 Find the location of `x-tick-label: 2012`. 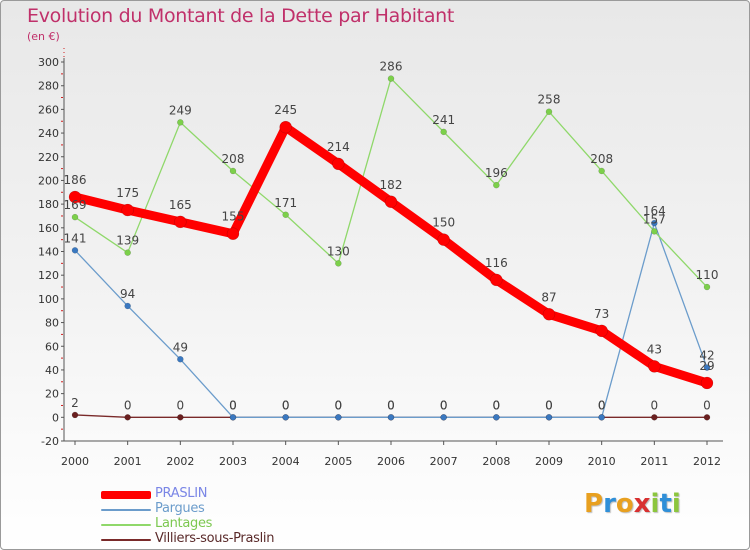

x-tick-label: 2012 is located at coordinates (707, 461).